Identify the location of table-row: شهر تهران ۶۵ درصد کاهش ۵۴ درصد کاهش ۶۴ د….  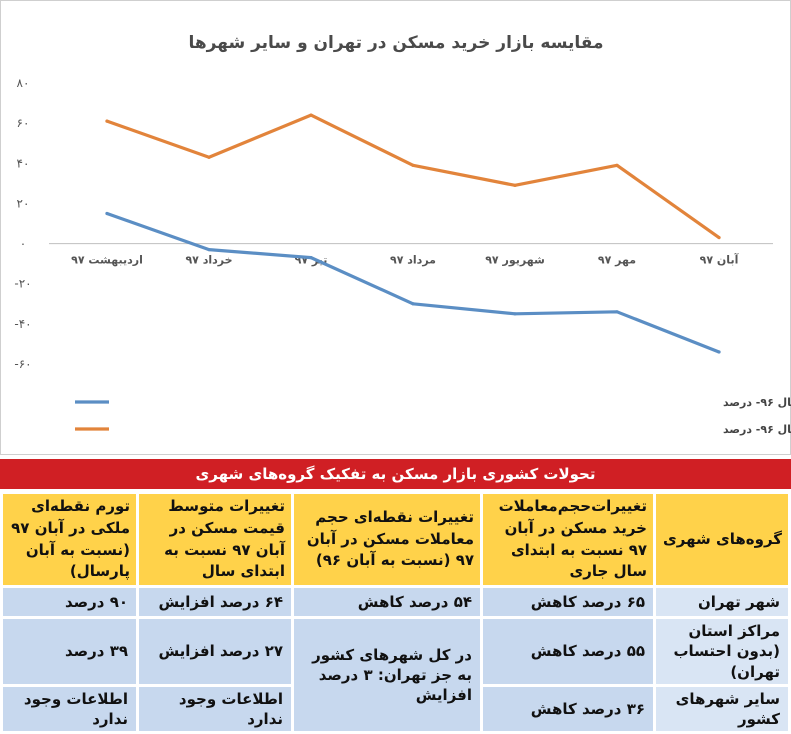
(395, 602).